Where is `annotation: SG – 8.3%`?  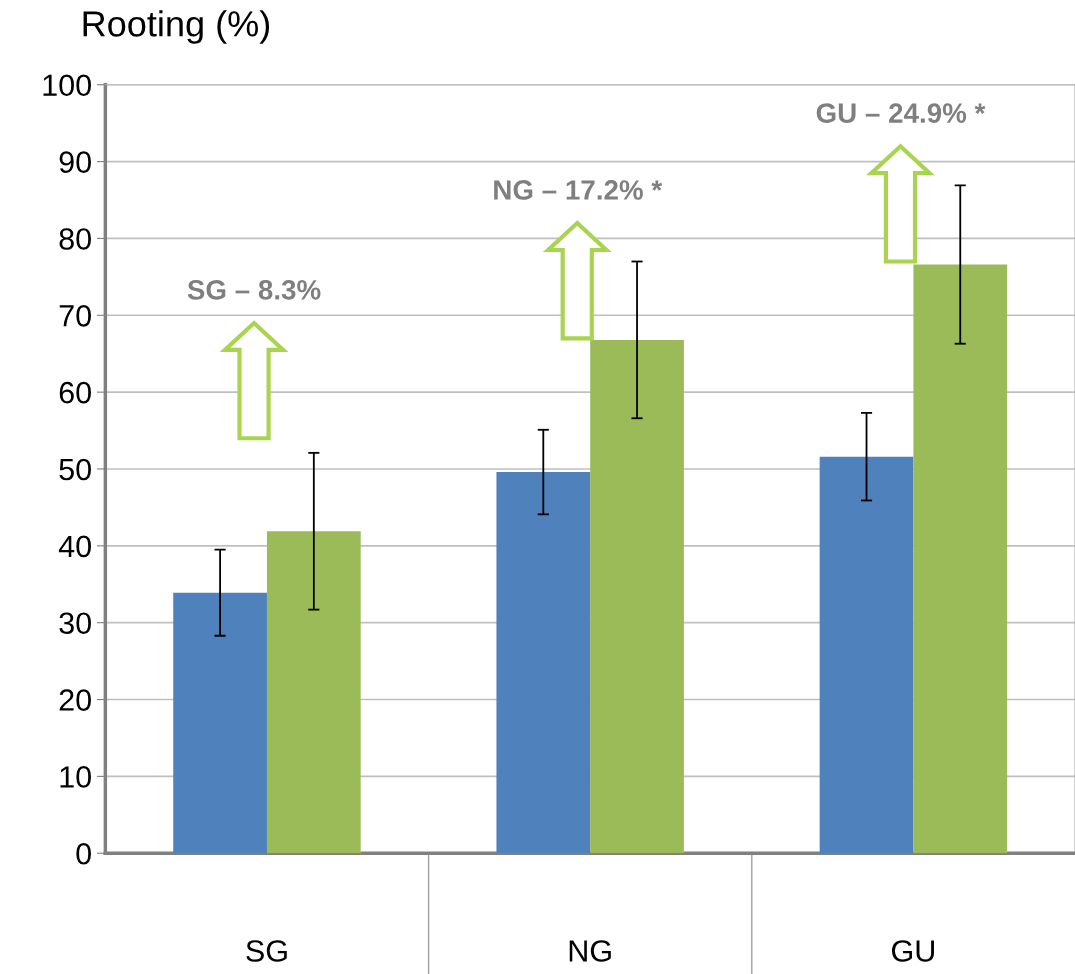
annotation: SG – 8.3% is located at coordinates (254, 290).